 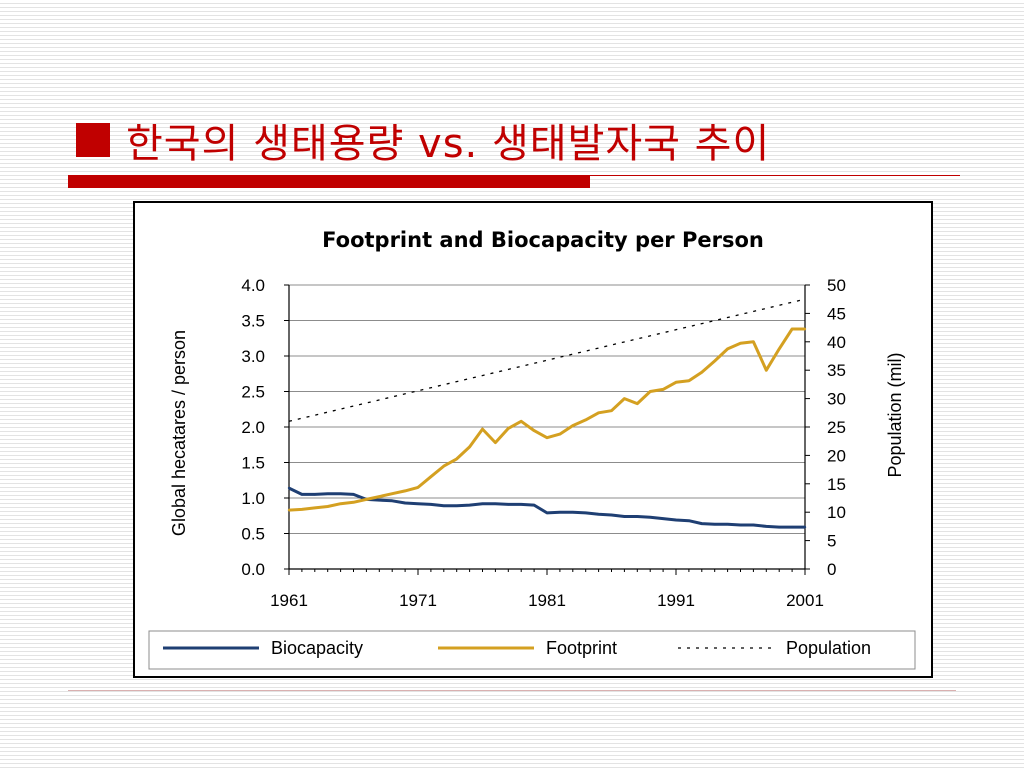 I want to click on y-tick-label: 3.0, so click(x=253, y=356).